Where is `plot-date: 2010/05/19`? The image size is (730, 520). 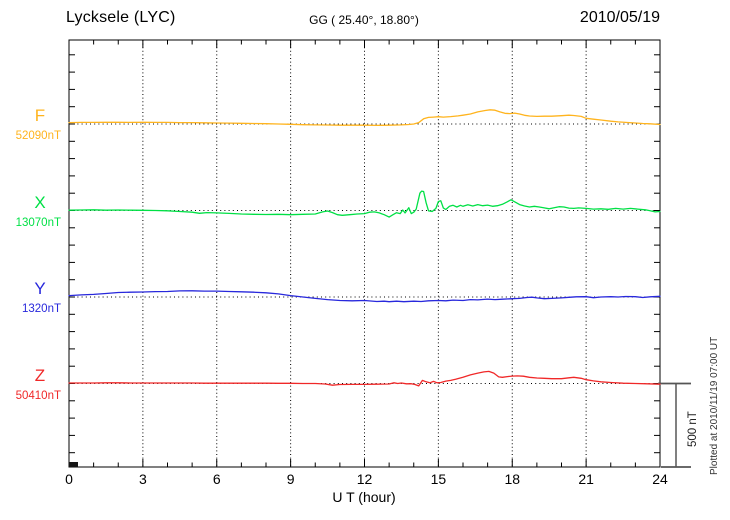
plot-date: 2010/05/19 is located at coordinates (619, 17).